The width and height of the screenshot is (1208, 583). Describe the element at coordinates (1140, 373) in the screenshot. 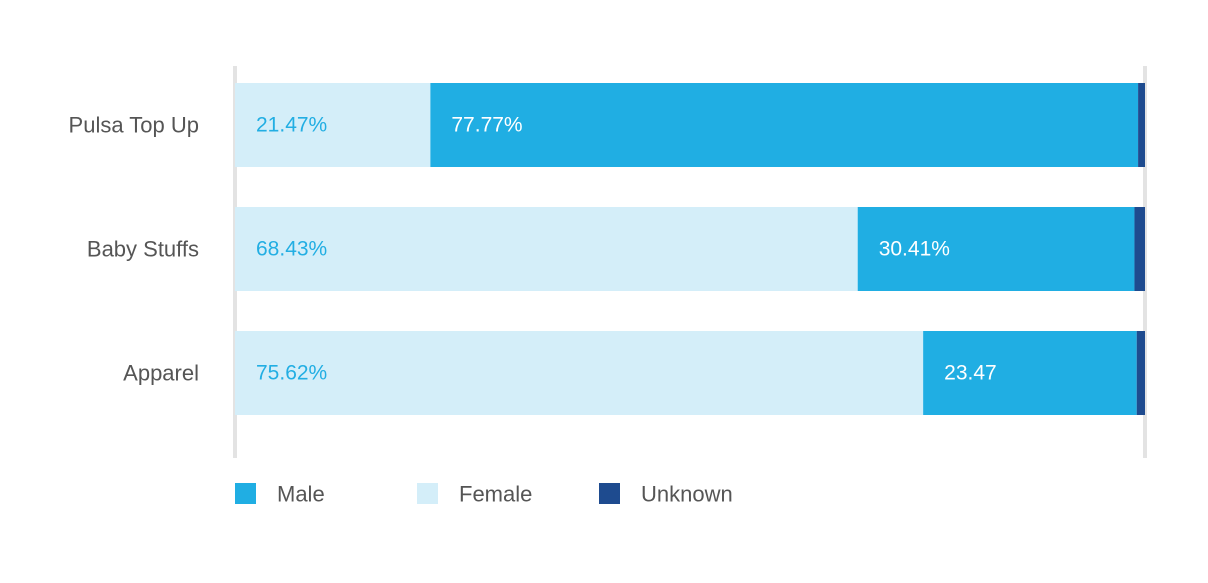

I see `bar-unknown-apparel` at that location.